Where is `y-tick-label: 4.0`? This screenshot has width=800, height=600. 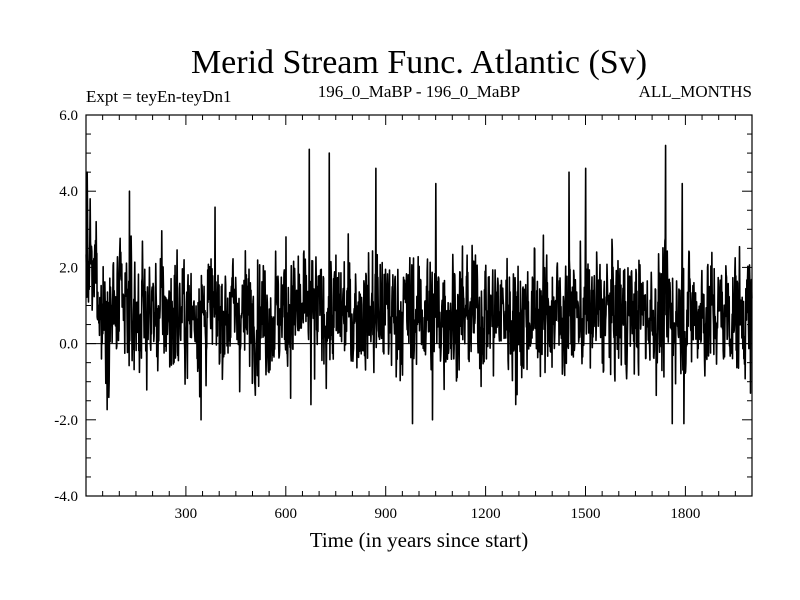 y-tick-label: 4.0 is located at coordinates (68, 192).